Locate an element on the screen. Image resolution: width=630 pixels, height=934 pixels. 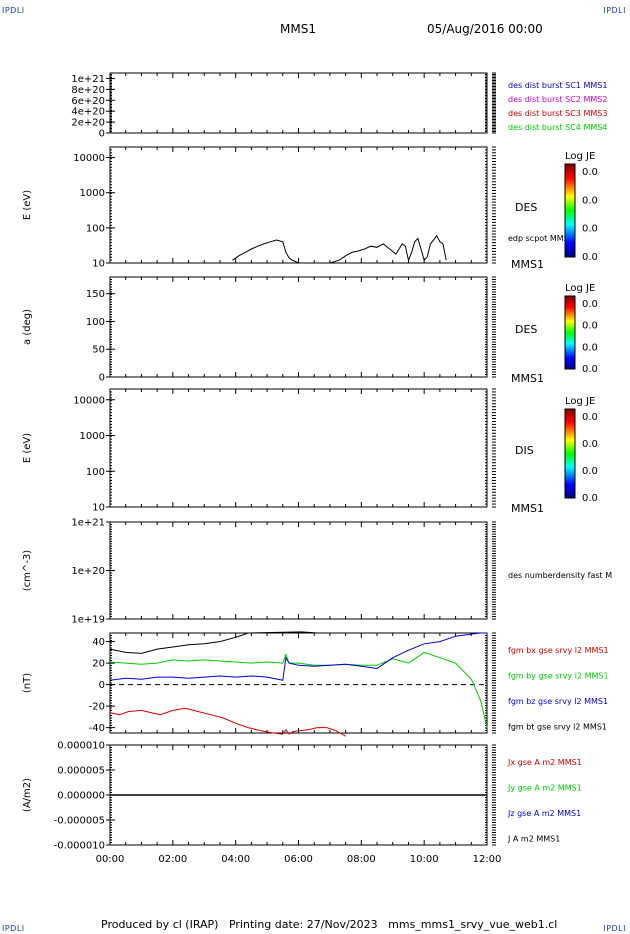
y-tick-label: -20 is located at coordinates (97, 707).